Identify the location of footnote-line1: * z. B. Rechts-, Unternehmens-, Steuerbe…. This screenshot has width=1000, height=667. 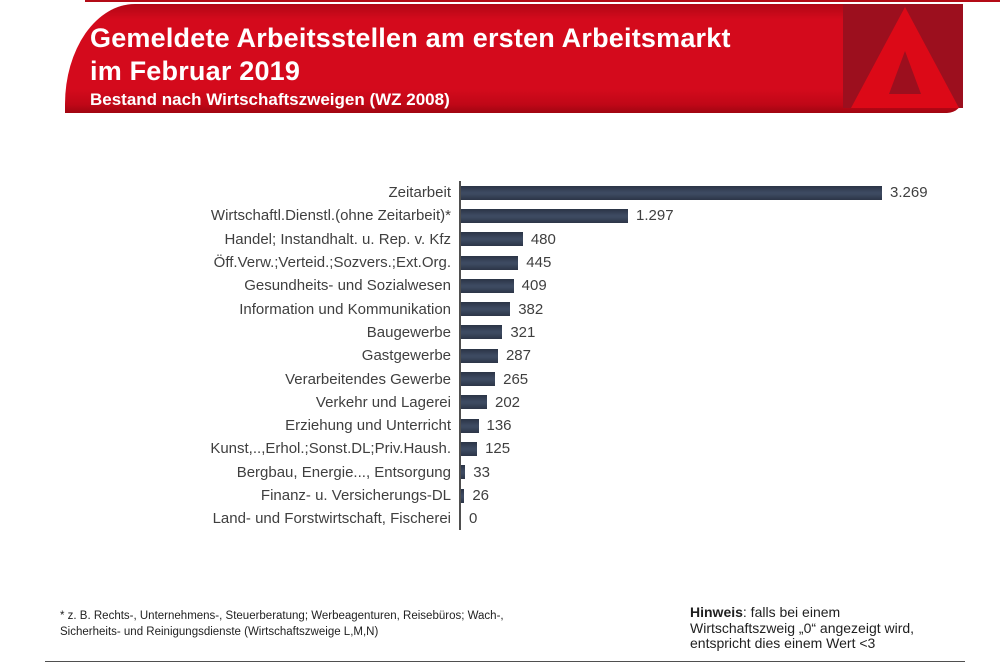
(282, 616).